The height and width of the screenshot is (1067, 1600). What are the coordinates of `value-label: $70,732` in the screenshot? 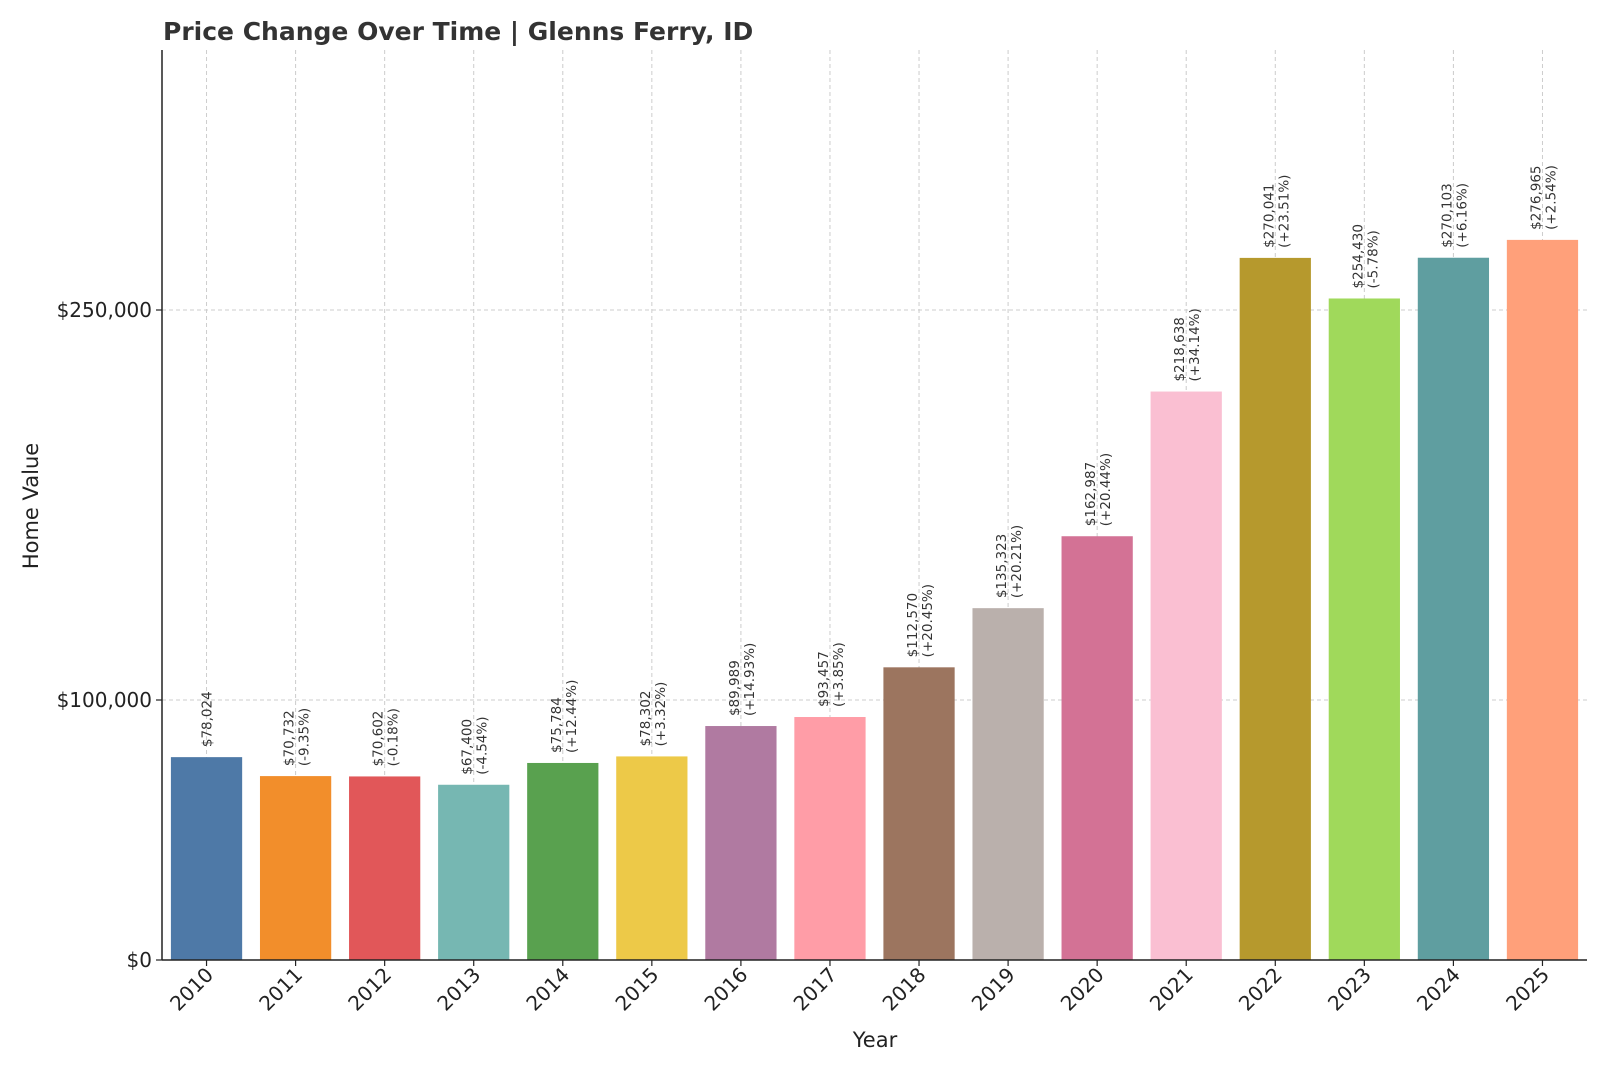 It's located at (290, 738).